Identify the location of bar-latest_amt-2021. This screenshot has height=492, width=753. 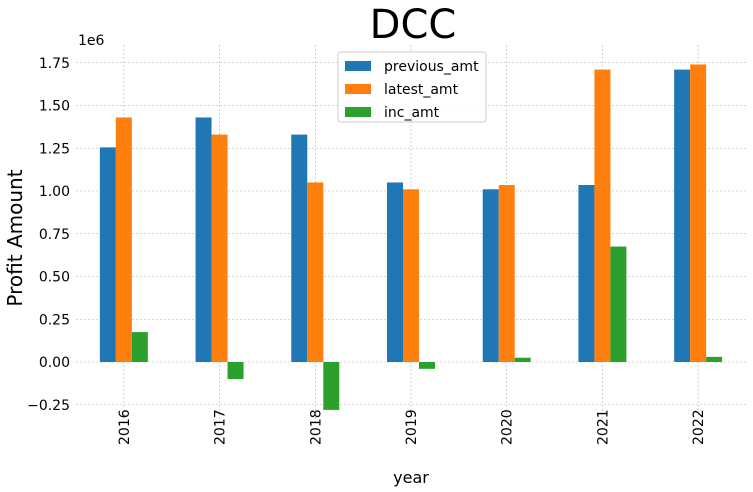
(602, 215).